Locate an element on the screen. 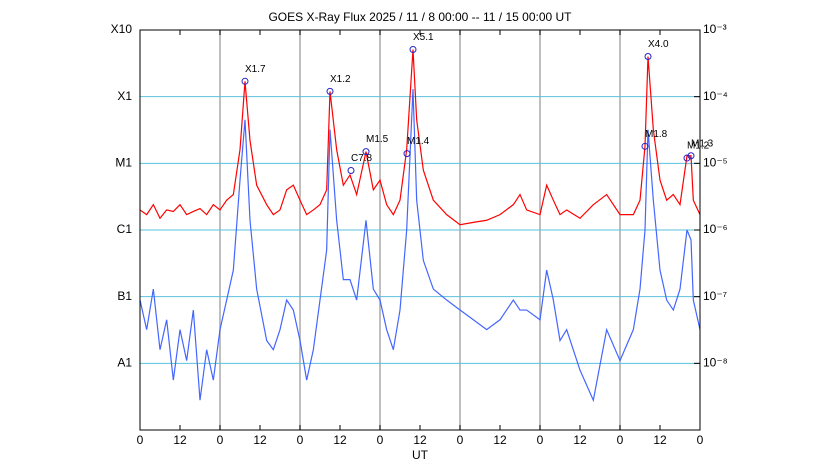 The image size is (824, 464). flare-label: M1.2 is located at coordinates (698, 146).